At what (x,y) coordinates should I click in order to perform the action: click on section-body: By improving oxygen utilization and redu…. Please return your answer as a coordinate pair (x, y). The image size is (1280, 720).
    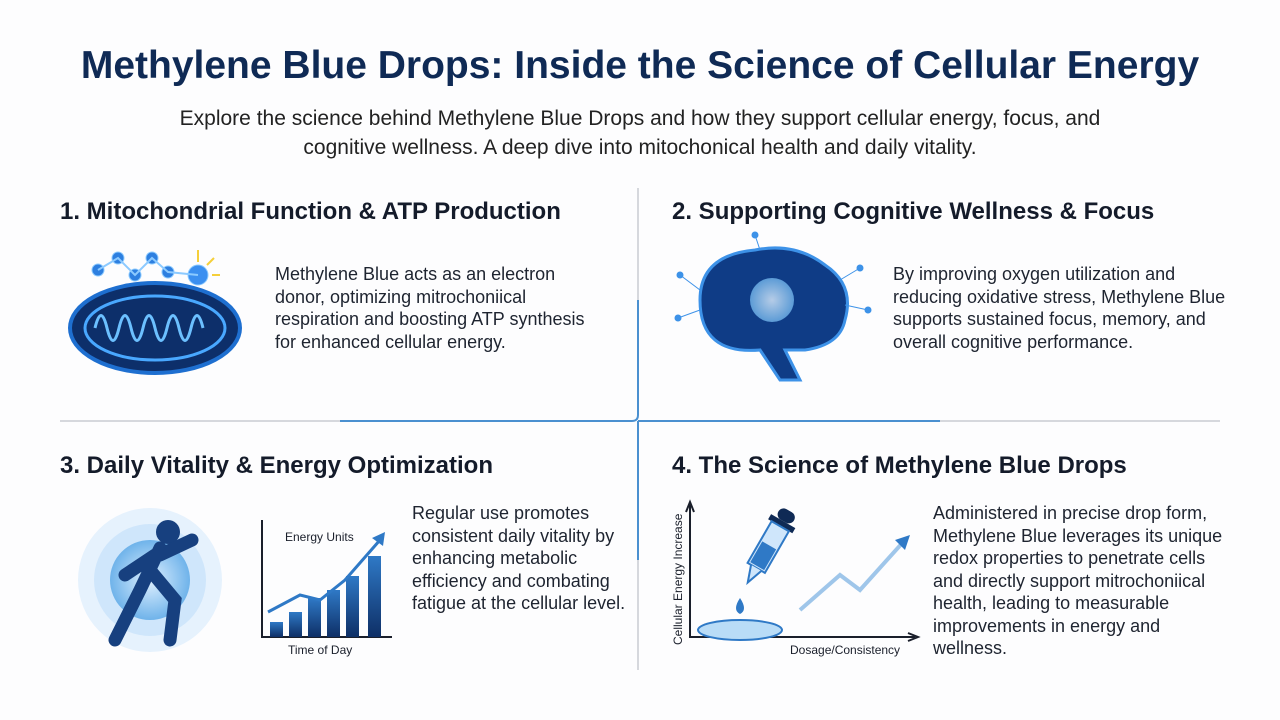
    Looking at the image, I should click on (1059, 308).